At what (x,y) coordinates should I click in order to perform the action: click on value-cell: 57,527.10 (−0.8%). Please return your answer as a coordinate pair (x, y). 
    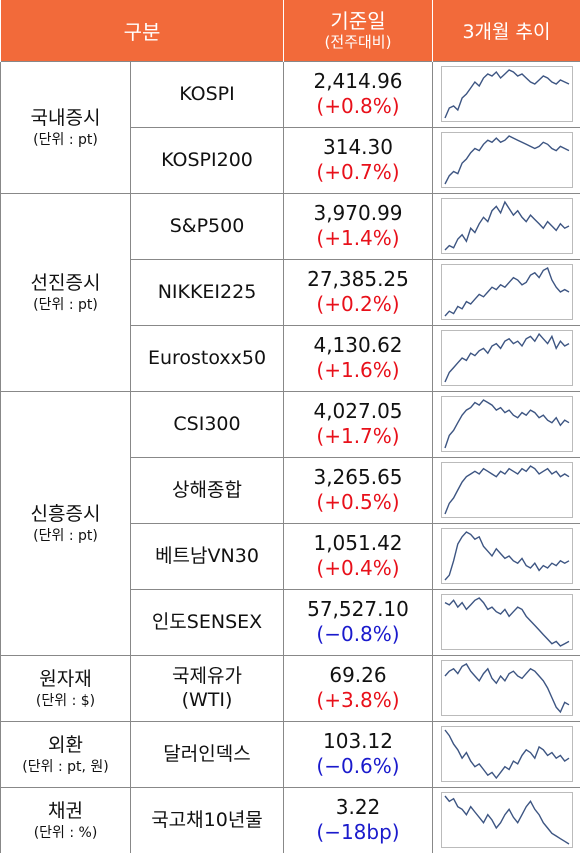
    Looking at the image, I should click on (358, 622).